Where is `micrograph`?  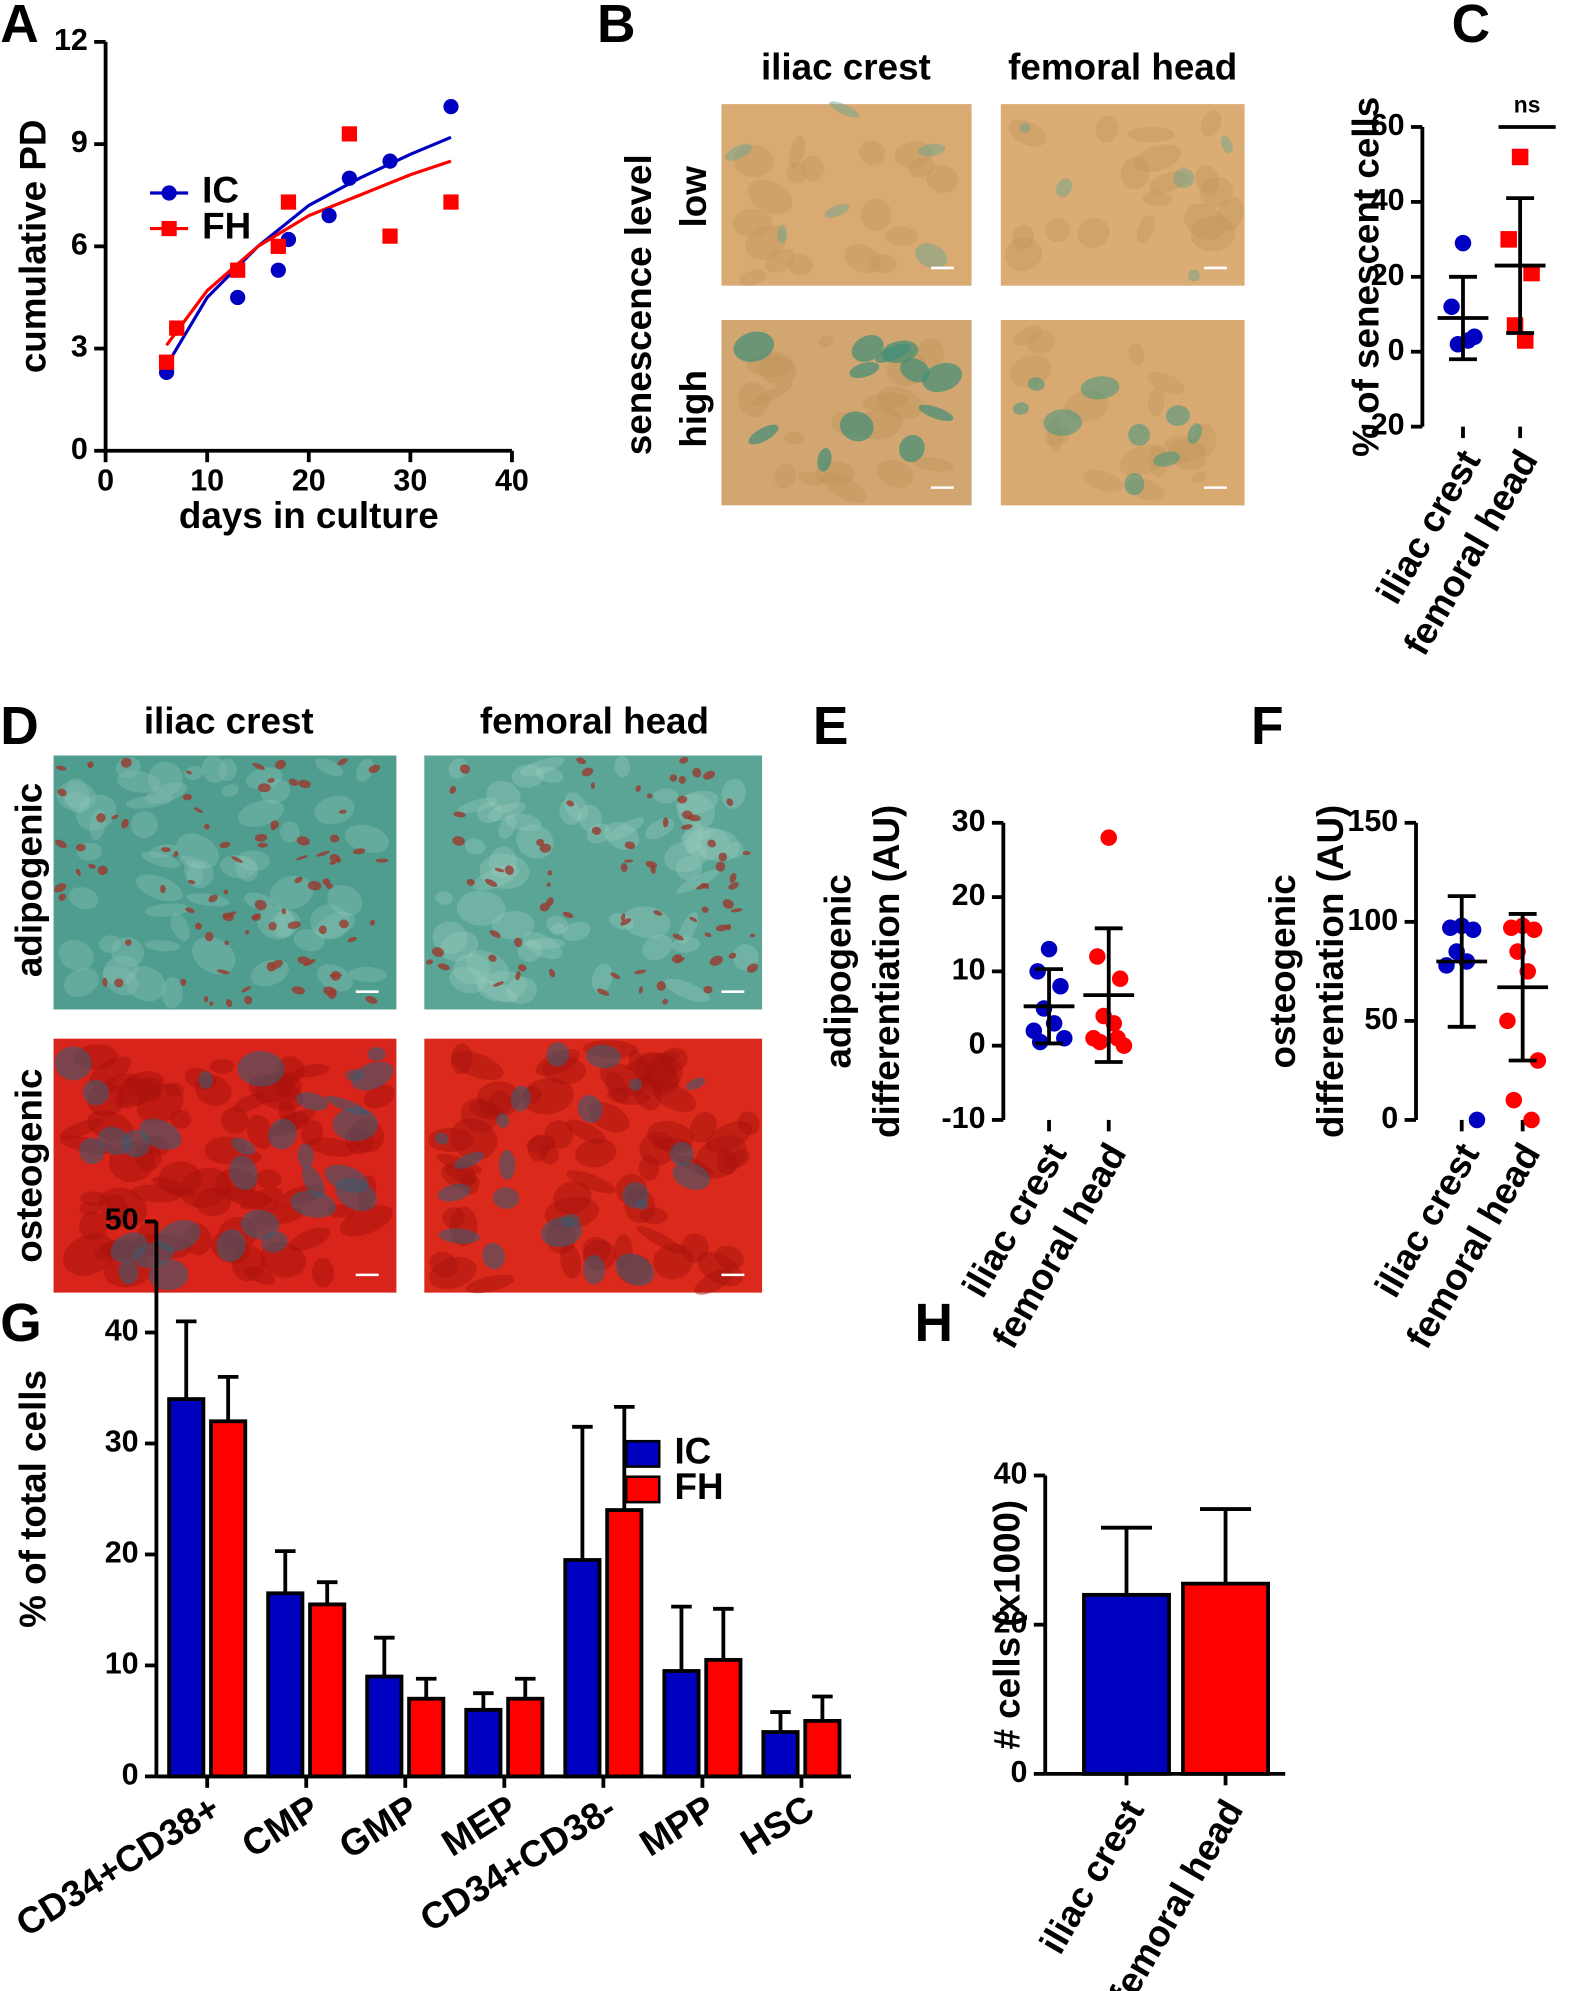
micrograph is located at coordinates (225, 882).